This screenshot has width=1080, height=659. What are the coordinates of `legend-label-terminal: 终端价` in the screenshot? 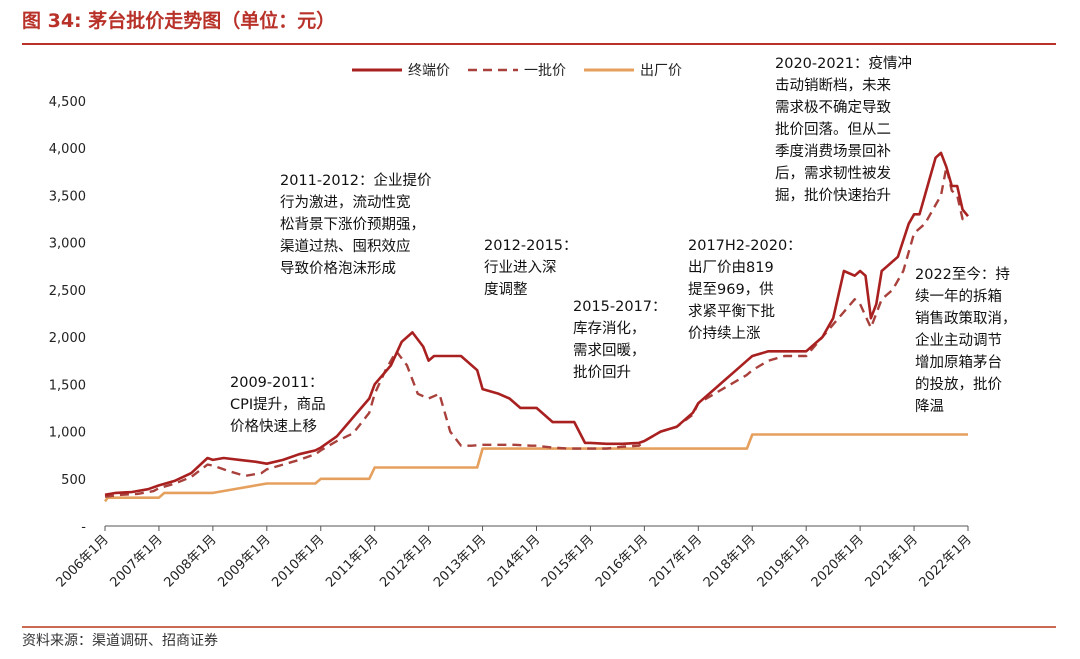 It's located at (429, 71).